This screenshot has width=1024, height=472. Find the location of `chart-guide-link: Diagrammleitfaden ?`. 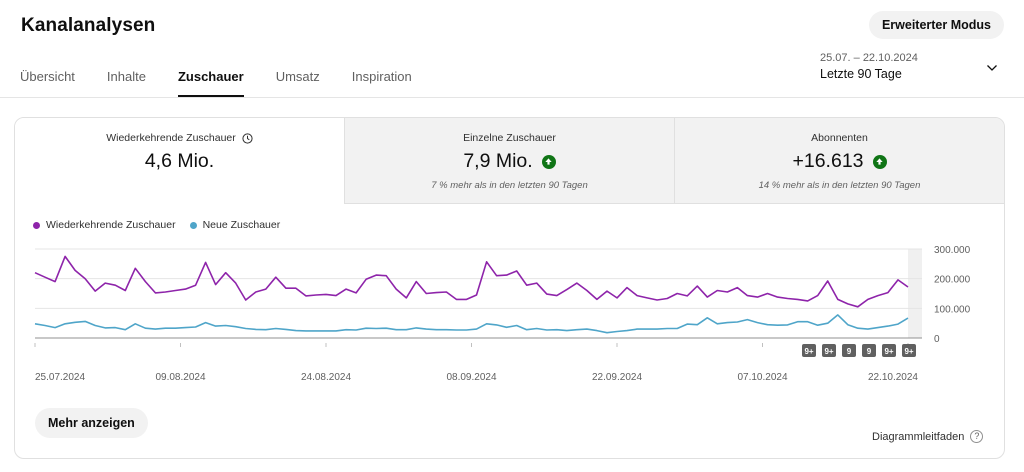

chart-guide-link: Diagrammleitfaden ? is located at coordinates (928, 436).